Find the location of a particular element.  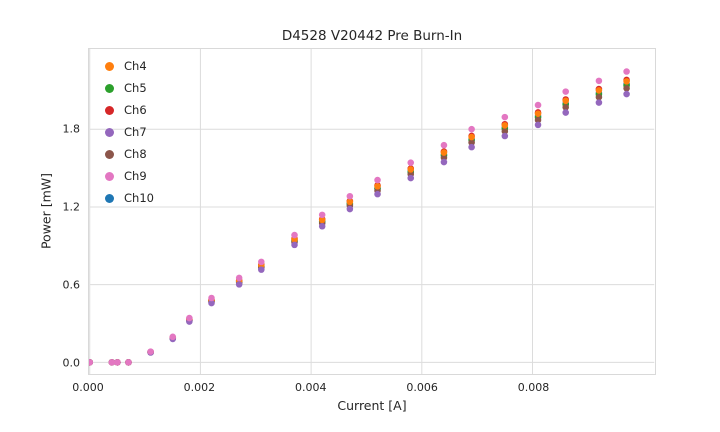

legend-item-ch6: Ch6 is located at coordinates (125, 110).